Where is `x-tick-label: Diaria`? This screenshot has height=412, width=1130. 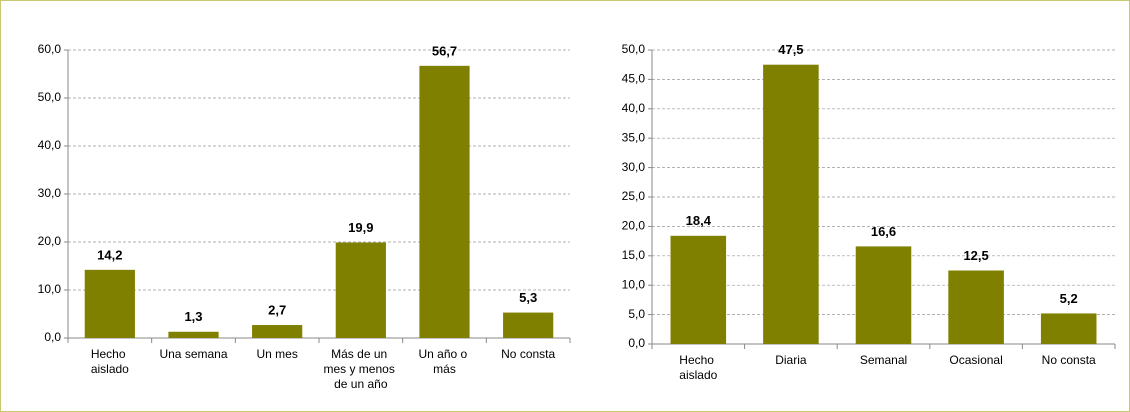
x-tick-label: Diaria is located at coordinates (791, 360).